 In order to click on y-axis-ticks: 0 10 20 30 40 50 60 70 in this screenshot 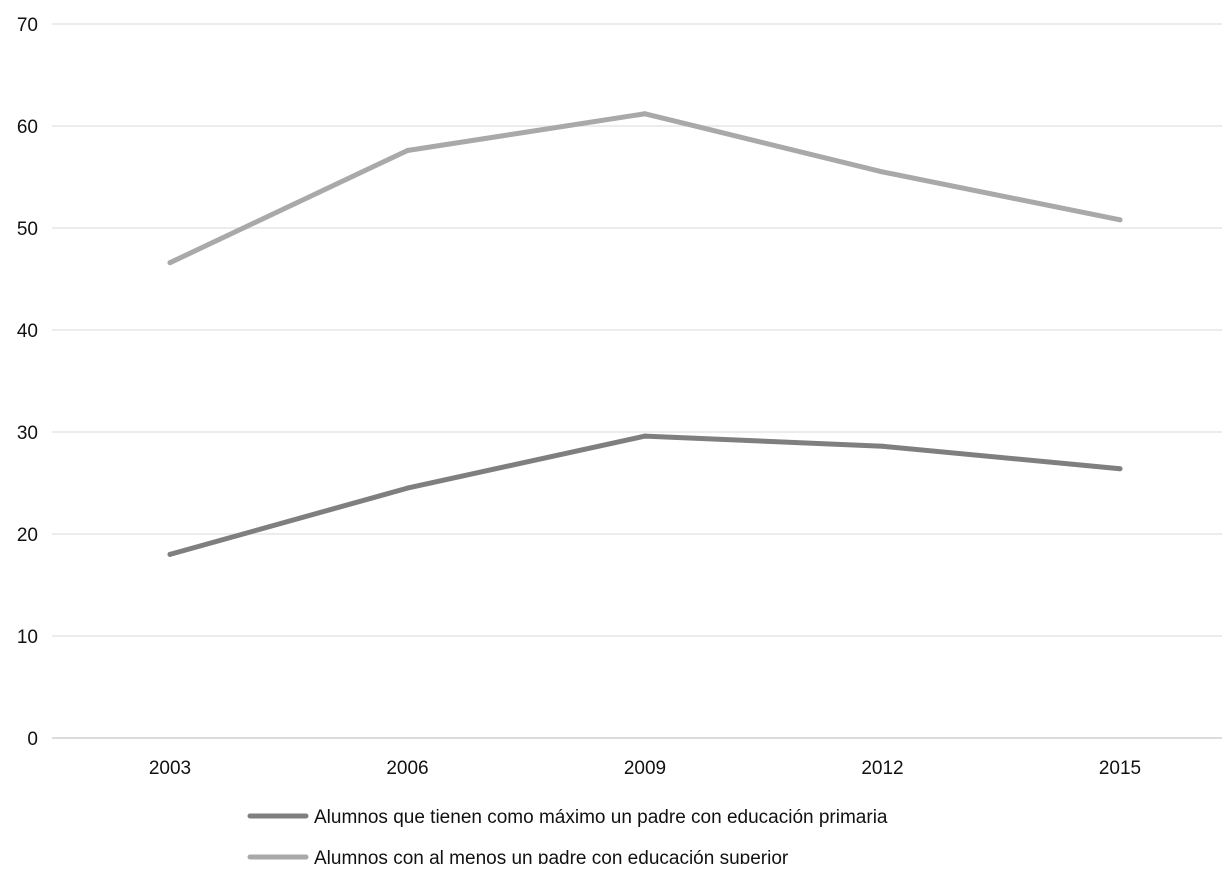, I will do `click(27, 382)`.